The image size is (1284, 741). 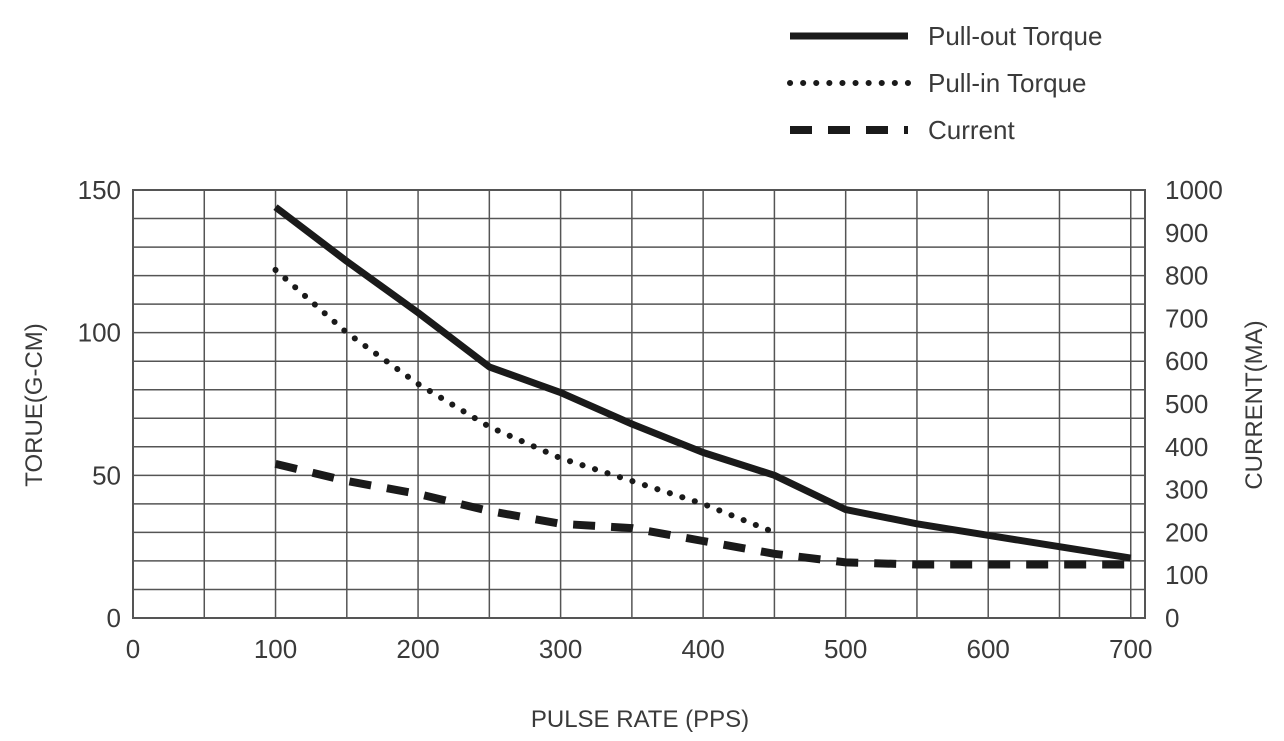 I want to click on y-right-tick-label: 900, so click(x=1186, y=233).